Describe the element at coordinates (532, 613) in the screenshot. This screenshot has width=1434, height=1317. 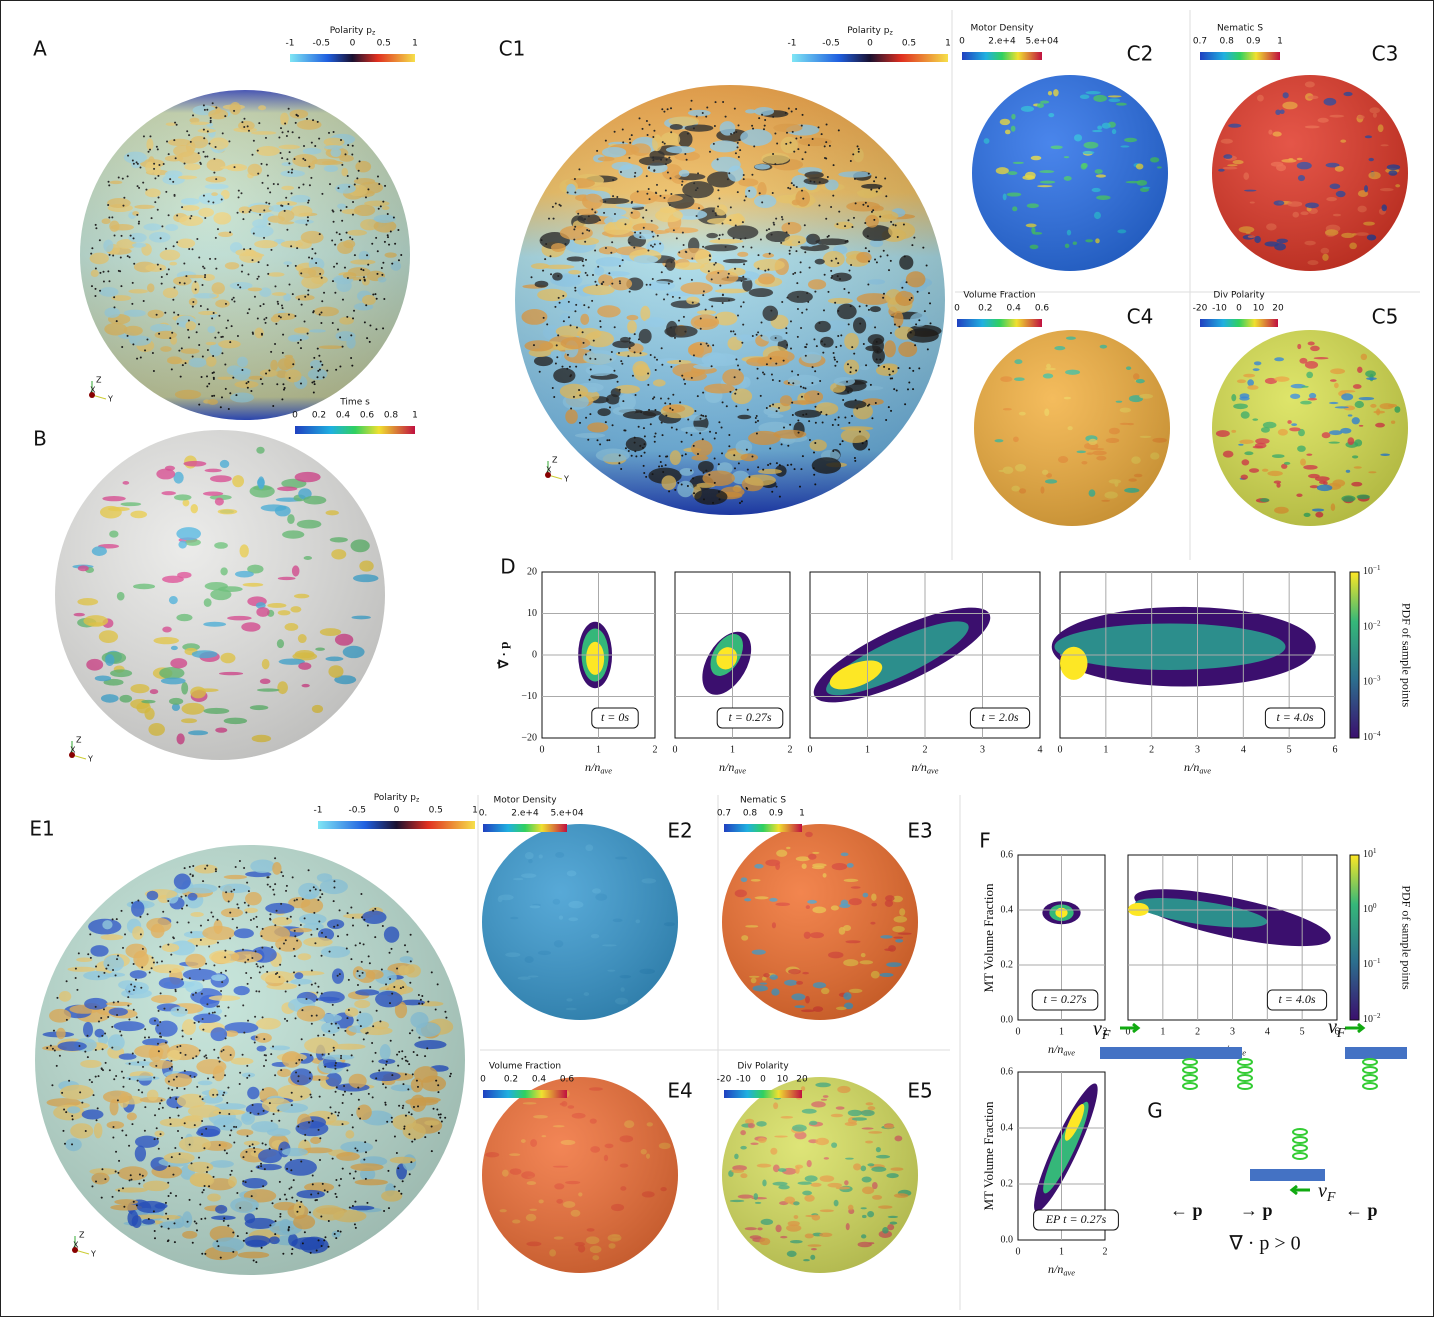
I see `y-tick-label: 10` at that location.